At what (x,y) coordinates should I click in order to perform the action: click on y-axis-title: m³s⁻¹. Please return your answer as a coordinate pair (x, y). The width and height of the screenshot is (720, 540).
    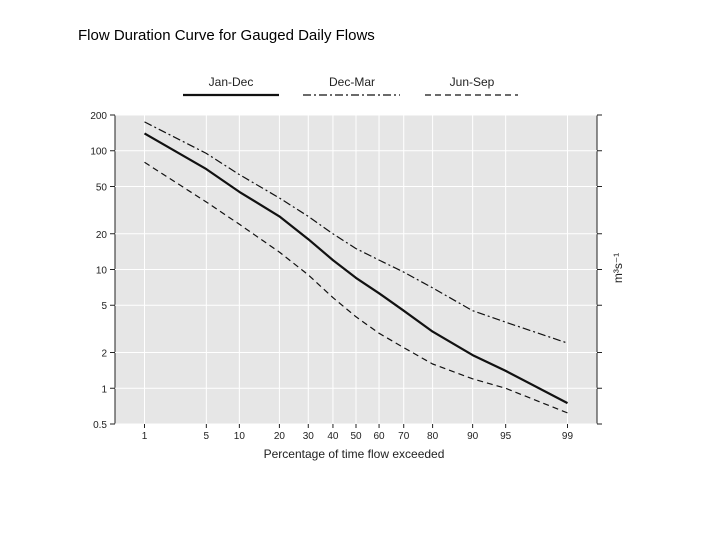
    Looking at the image, I should click on (618, 268).